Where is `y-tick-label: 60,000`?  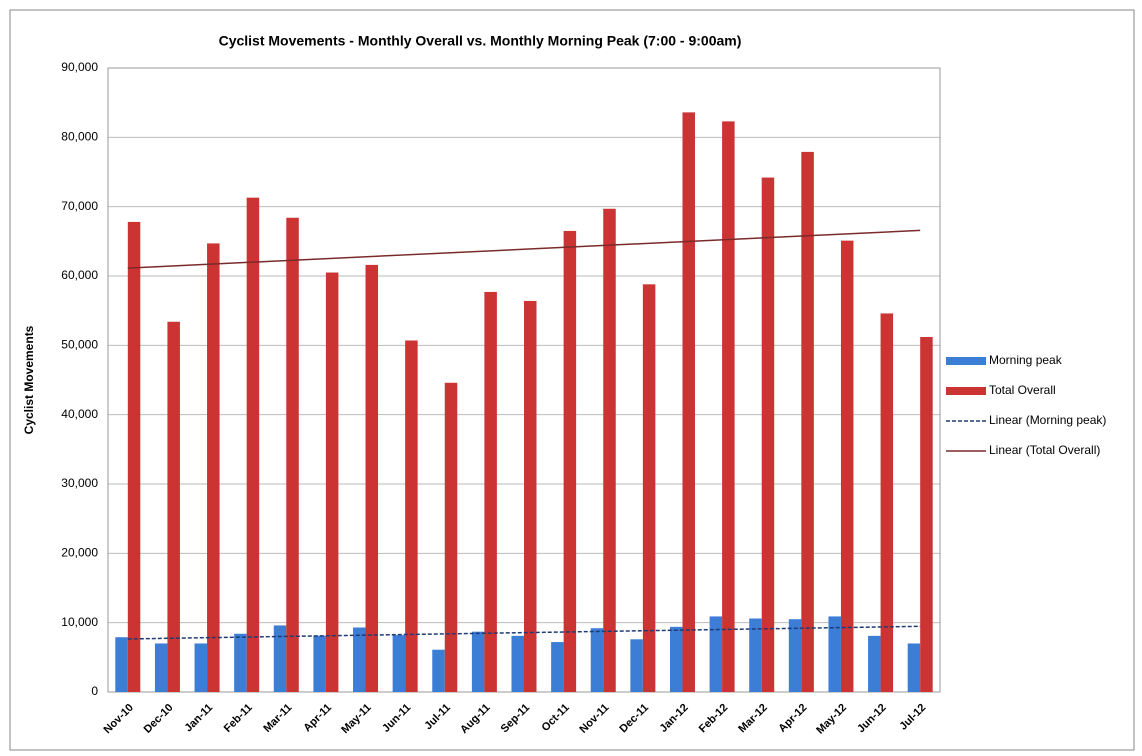 y-tick-label: 60,000 is located at coordinates (79, 275).